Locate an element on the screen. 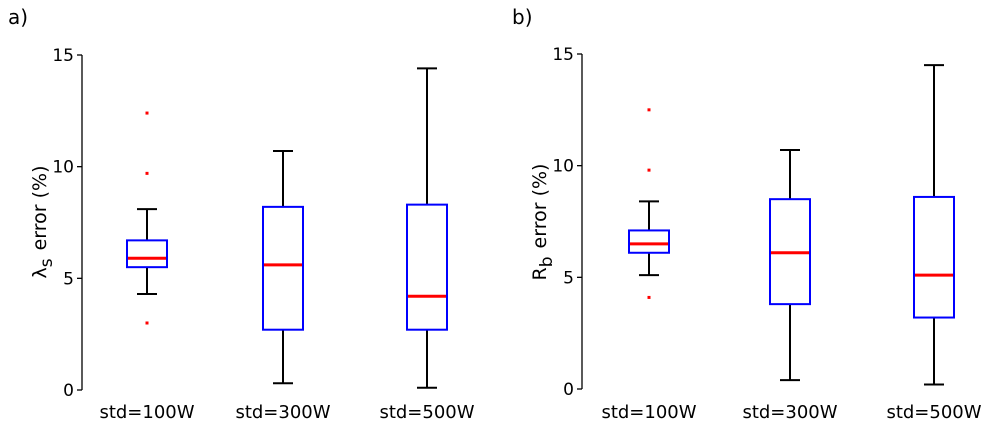 This screenshot has height=431, width=992. y-axis-label: λs error (%) is located at coordinates (43, 221).